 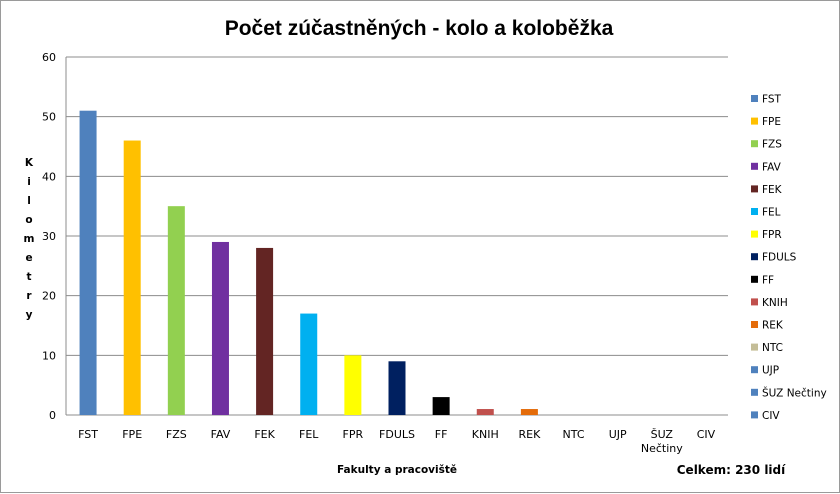 What do you see at coordinates (176, 434) in the screenshot?
I see `x-tick-label: FZS` at bounding box center [176, 434].